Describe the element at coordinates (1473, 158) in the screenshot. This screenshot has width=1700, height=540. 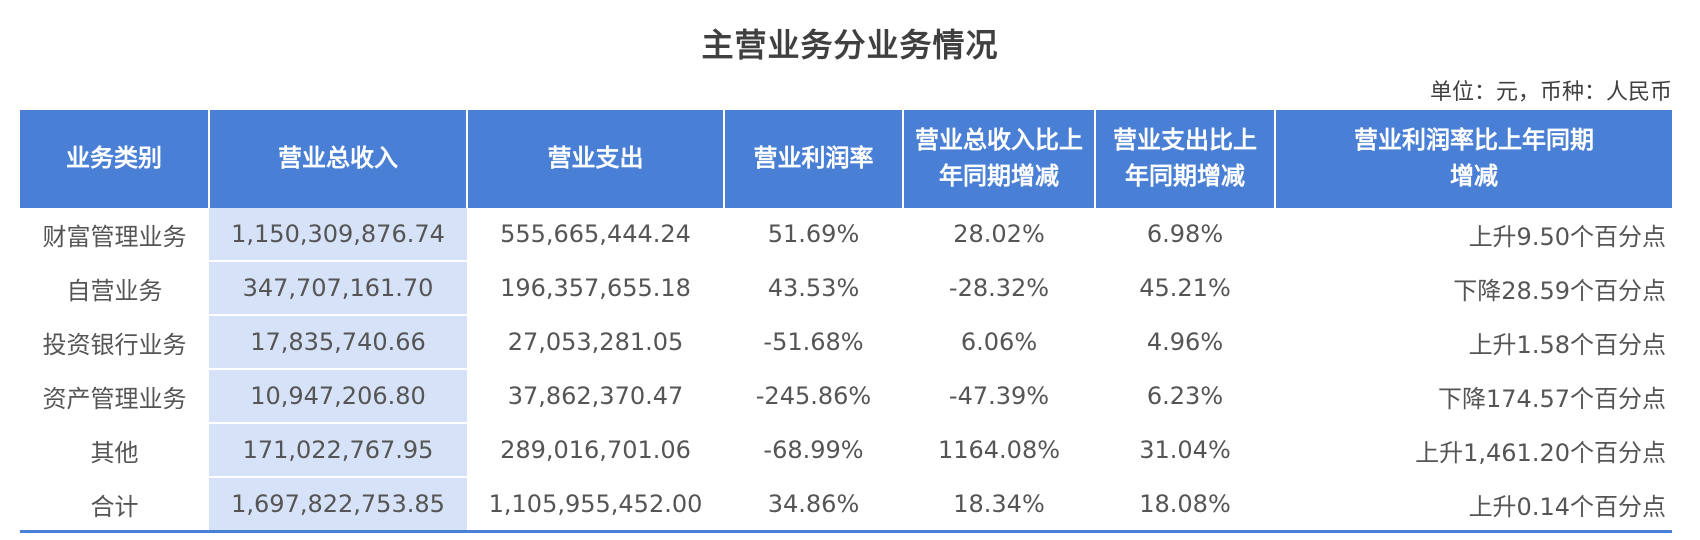
I see `column-header: 营业利润率比上年同期 增减` at that location.